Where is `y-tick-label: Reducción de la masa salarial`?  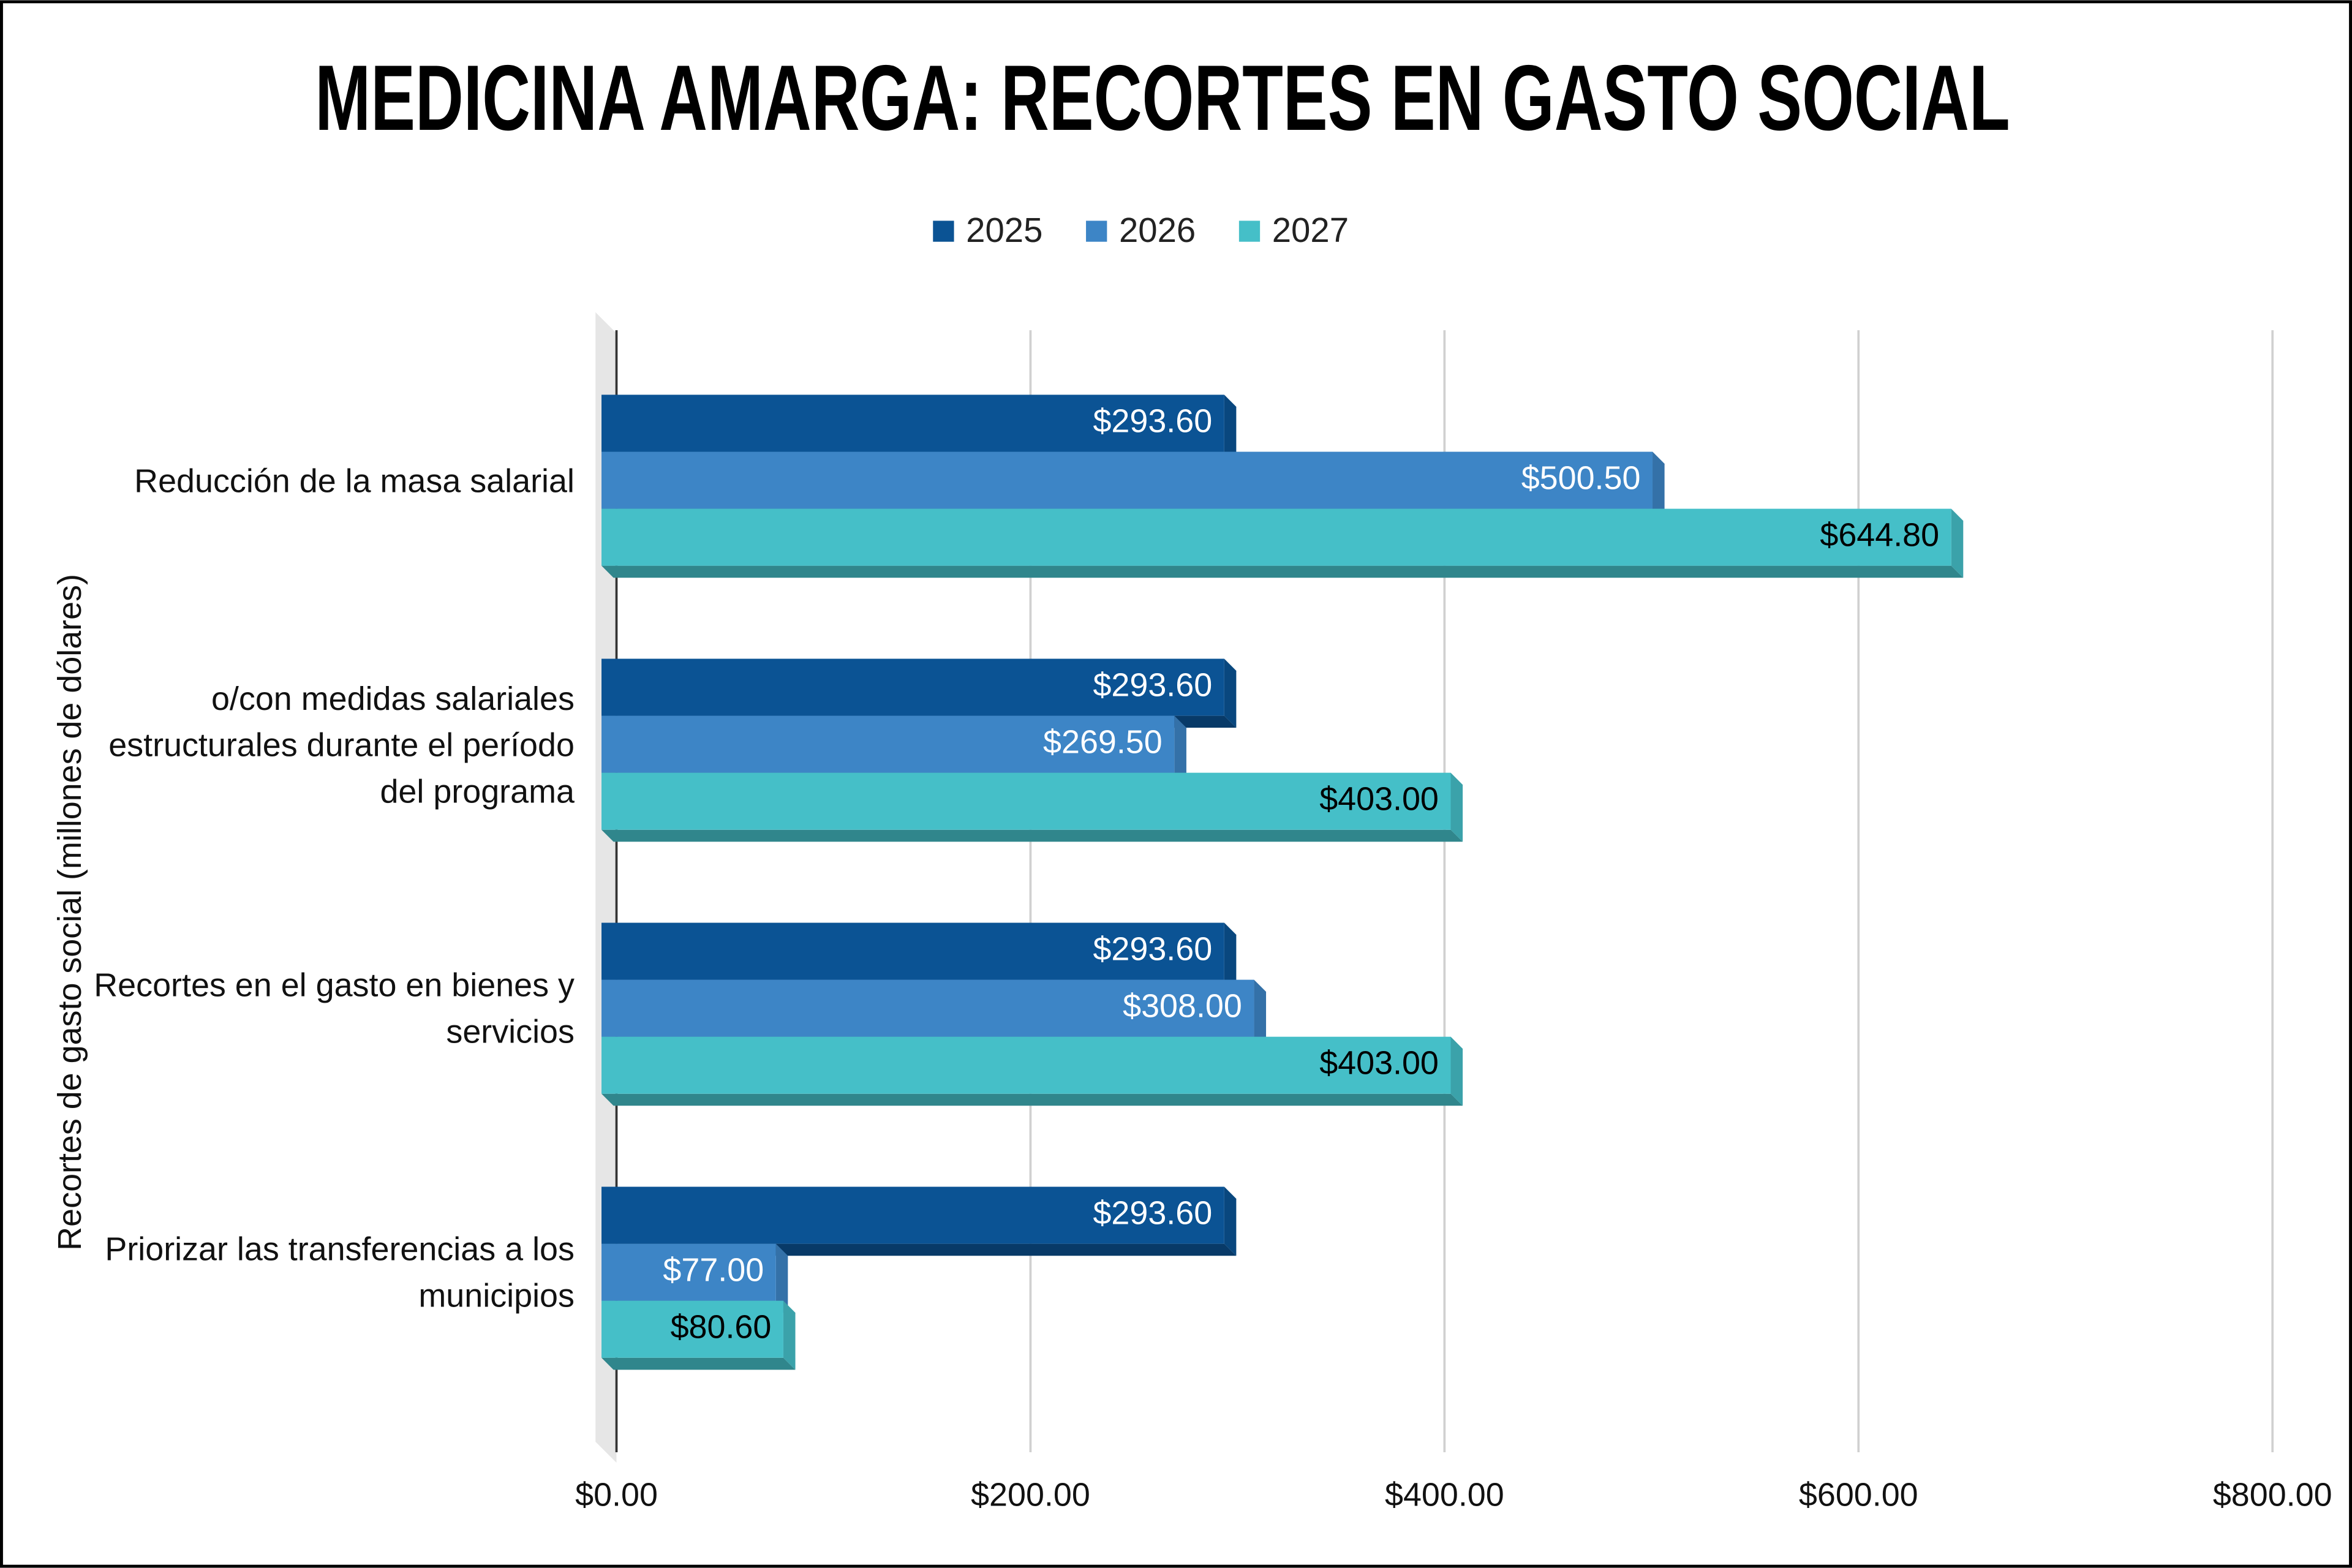 y-tick-label: Reducción de la masa salarial is located at coordinates (355, 480).